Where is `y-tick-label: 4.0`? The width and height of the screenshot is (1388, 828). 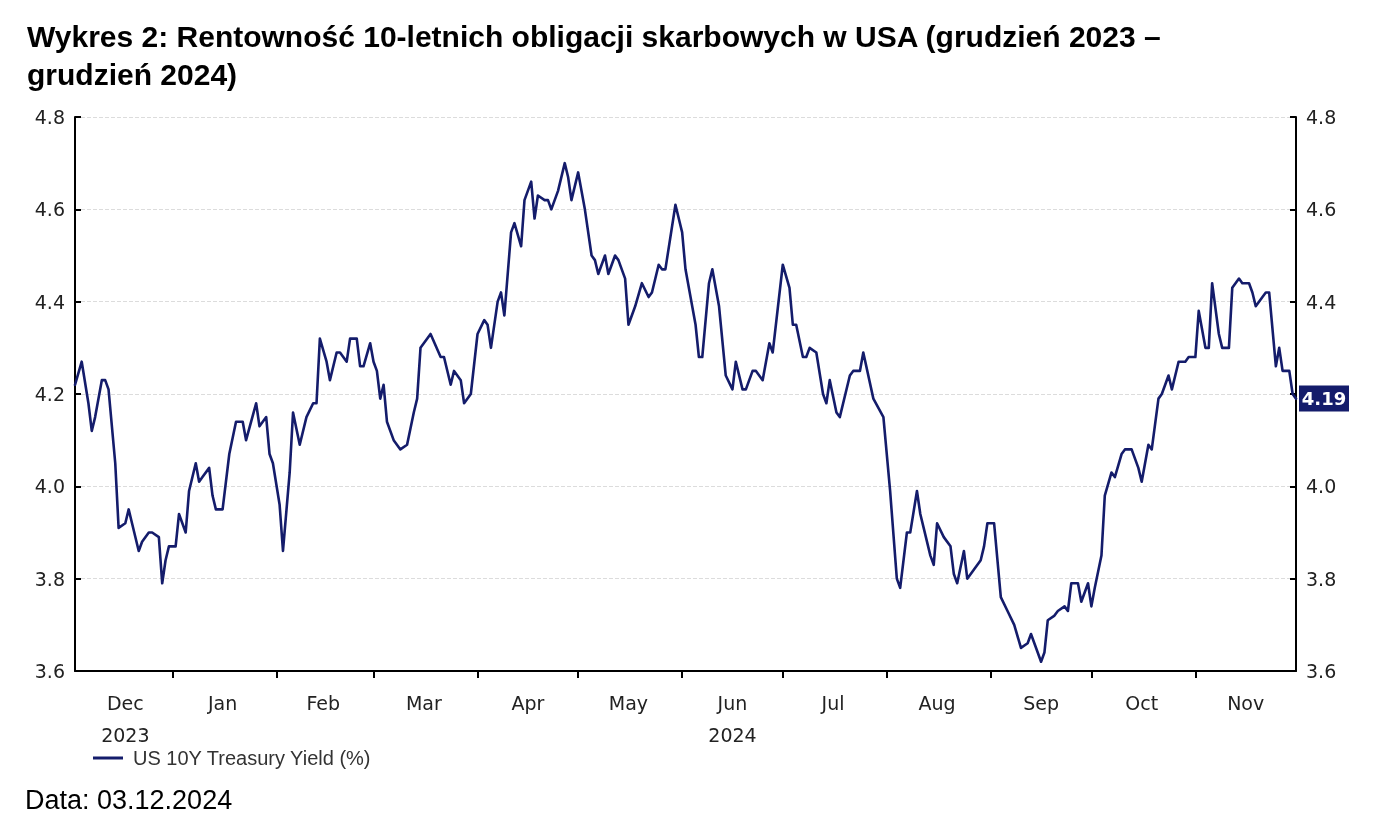 y-tick-label: 4.0 is located at coordinates (49, 486).